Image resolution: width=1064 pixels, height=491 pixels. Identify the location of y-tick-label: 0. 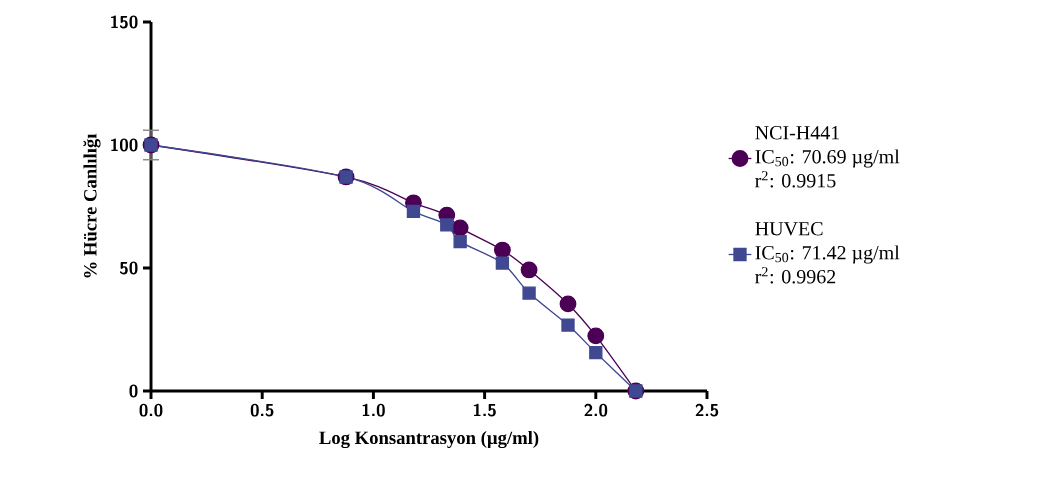
(133, 391).